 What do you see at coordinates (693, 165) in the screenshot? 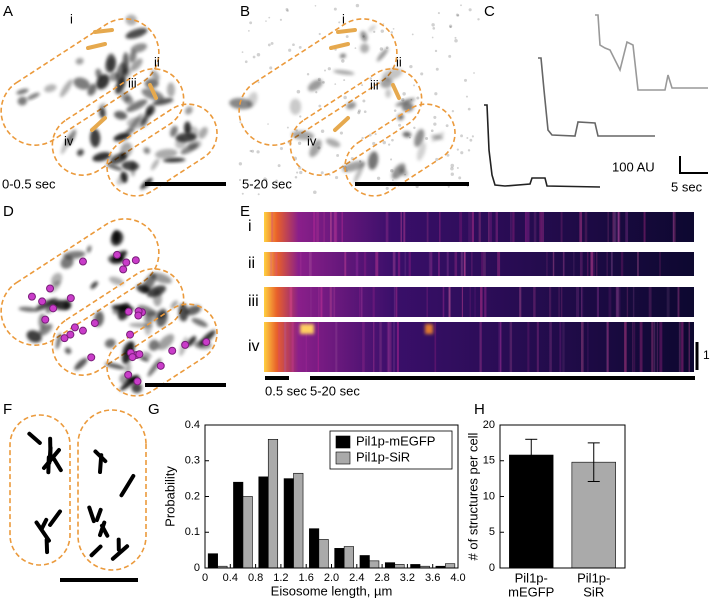
I see `scale-bar` at bounding box center [693, 165].